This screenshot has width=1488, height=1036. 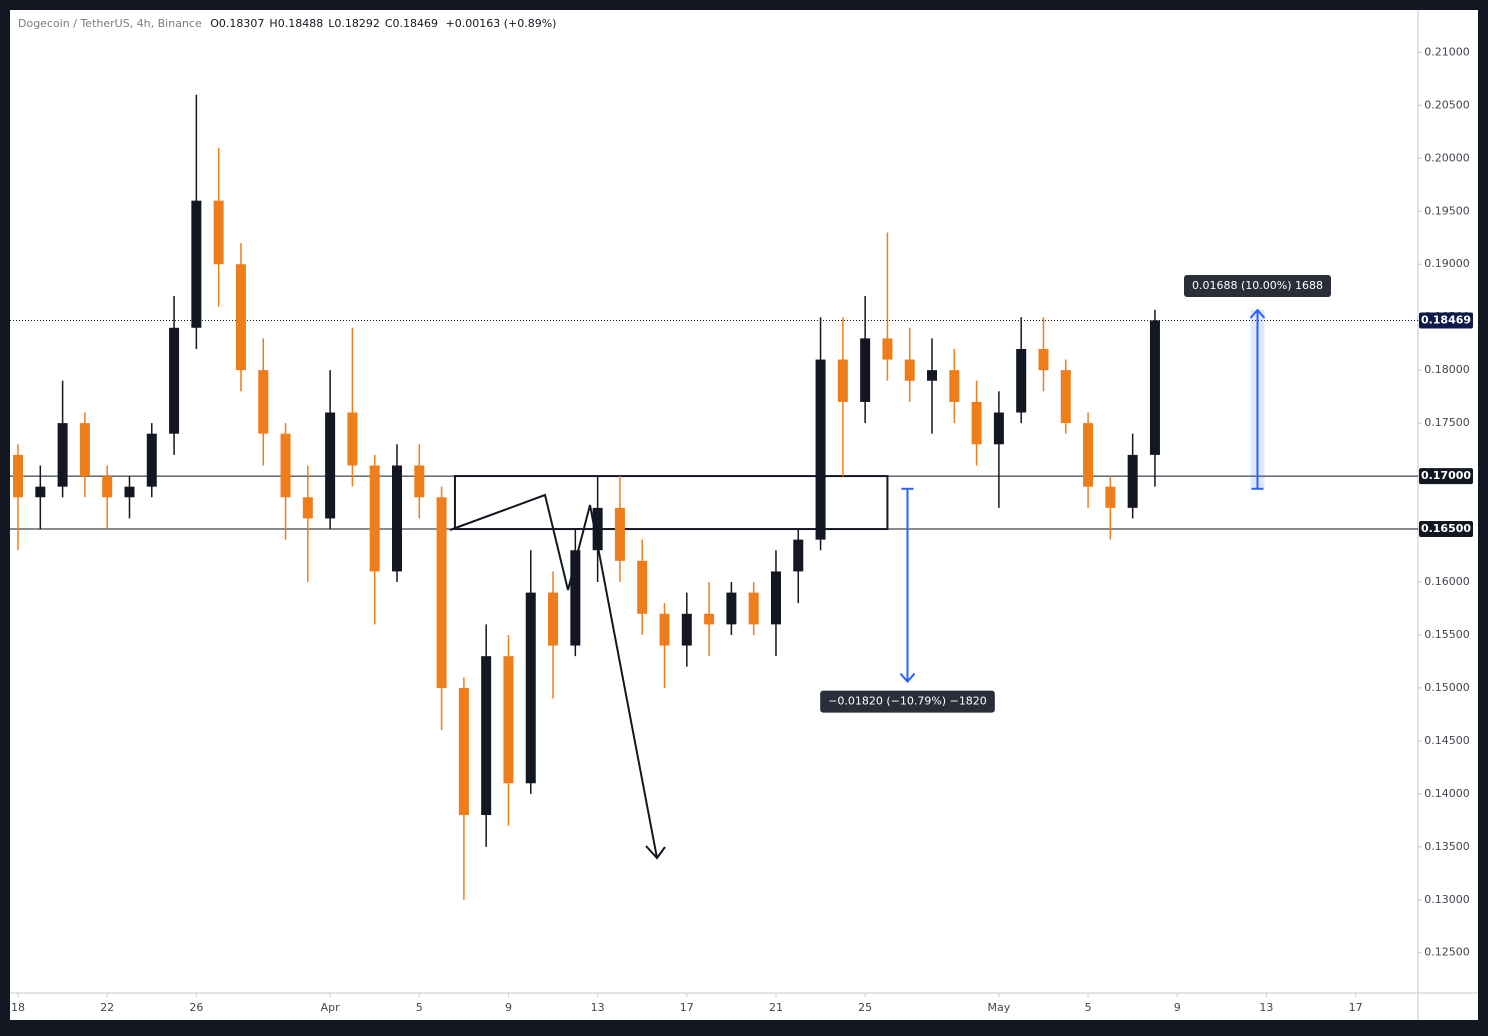 I want to click on y-tick-label: 0.13500, so click(x=1447, y=846).